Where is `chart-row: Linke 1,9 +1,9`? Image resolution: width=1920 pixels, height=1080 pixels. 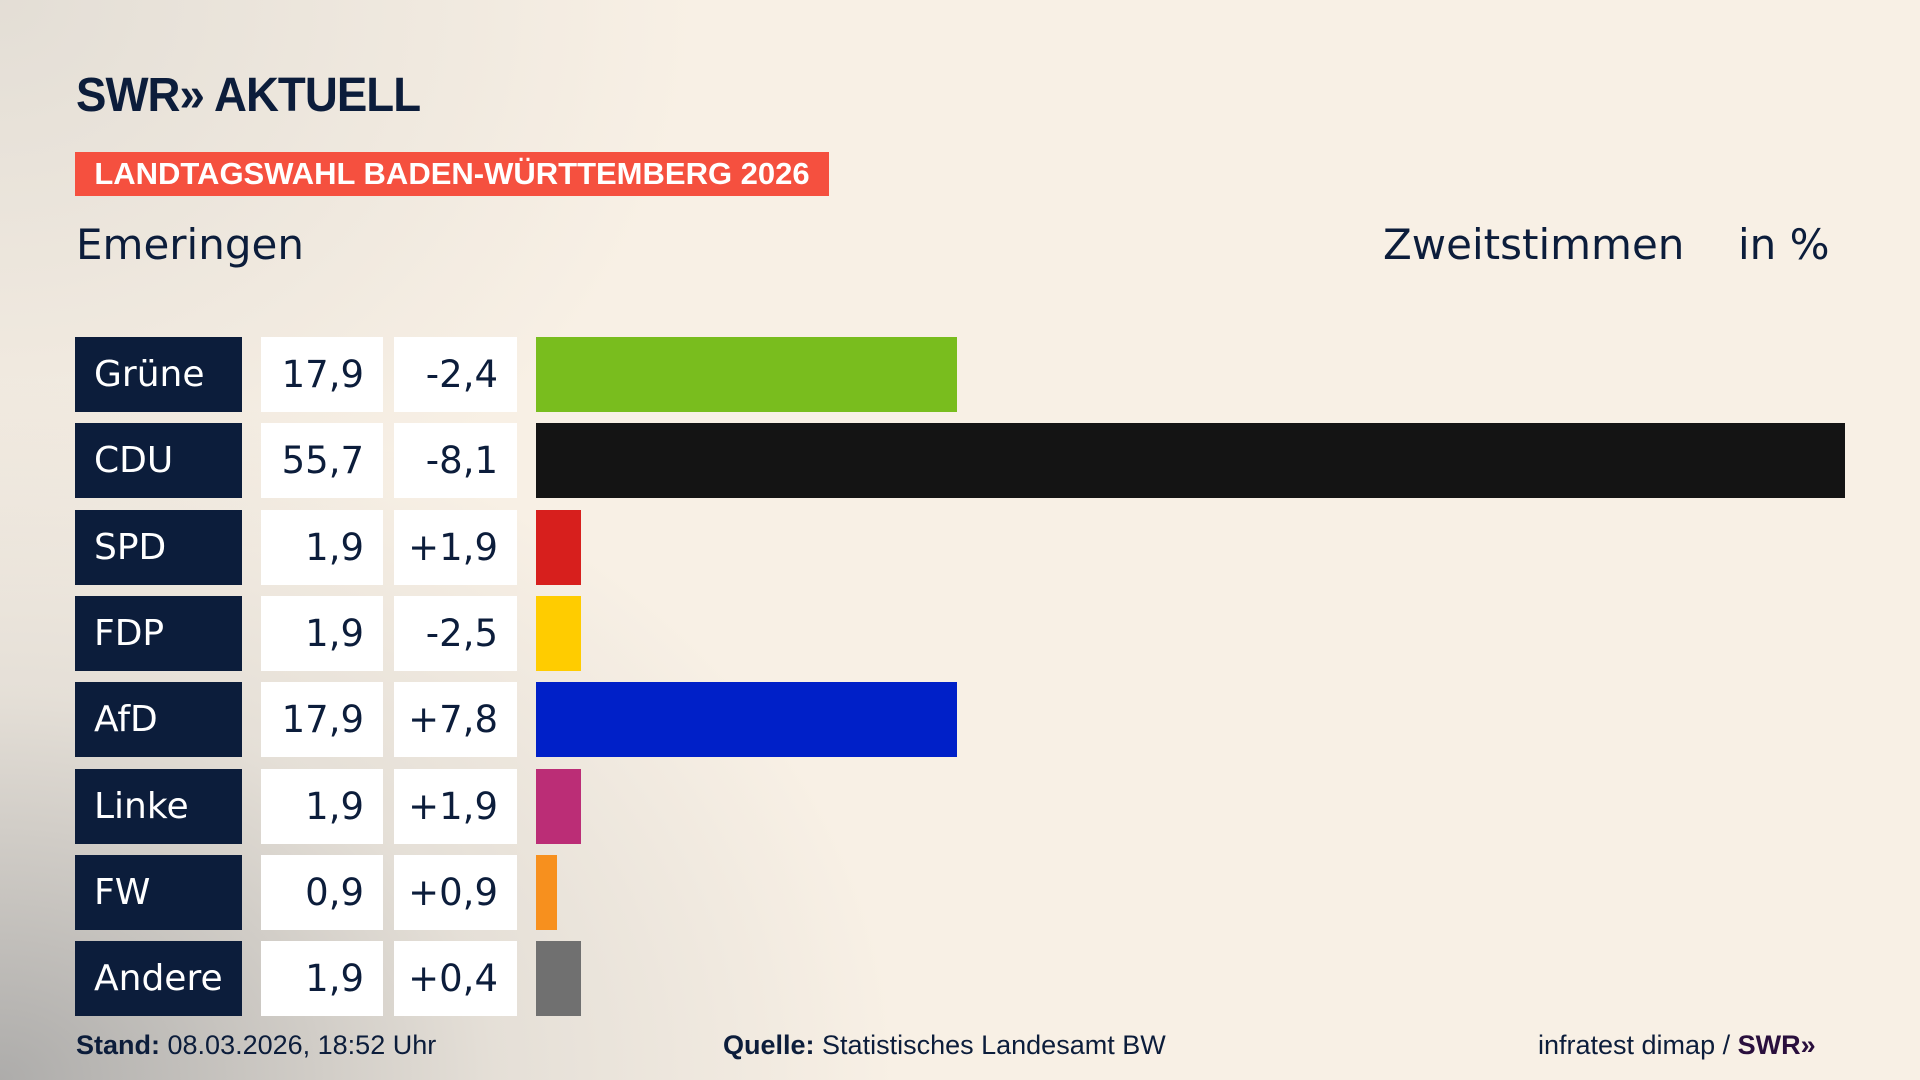
chart-row: Linke 1,9 +1,9 is located at coordinates (960, 806).